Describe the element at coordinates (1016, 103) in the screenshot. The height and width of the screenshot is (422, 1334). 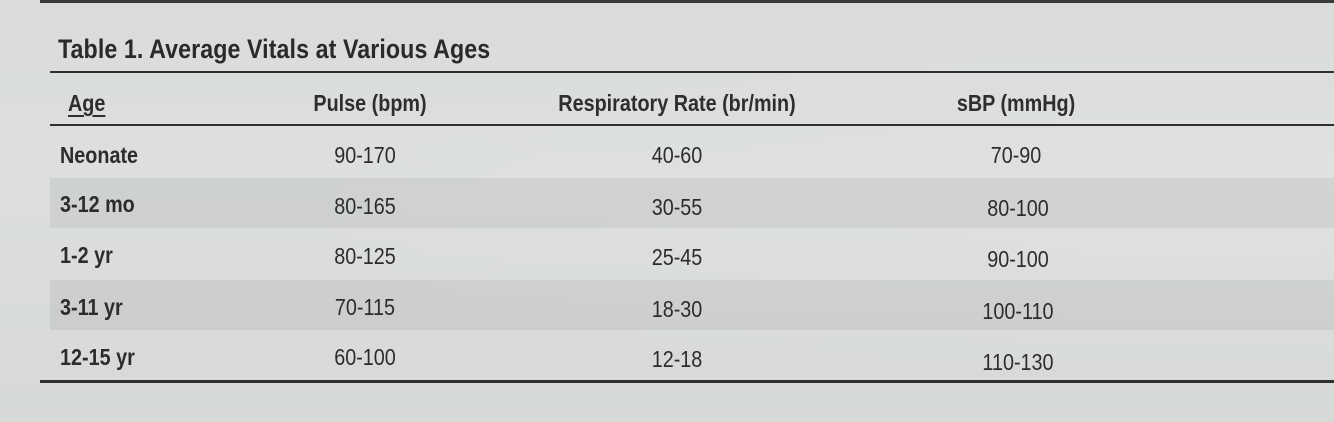
I see `column-header-sbp: sBP (mmHg)` at that location.